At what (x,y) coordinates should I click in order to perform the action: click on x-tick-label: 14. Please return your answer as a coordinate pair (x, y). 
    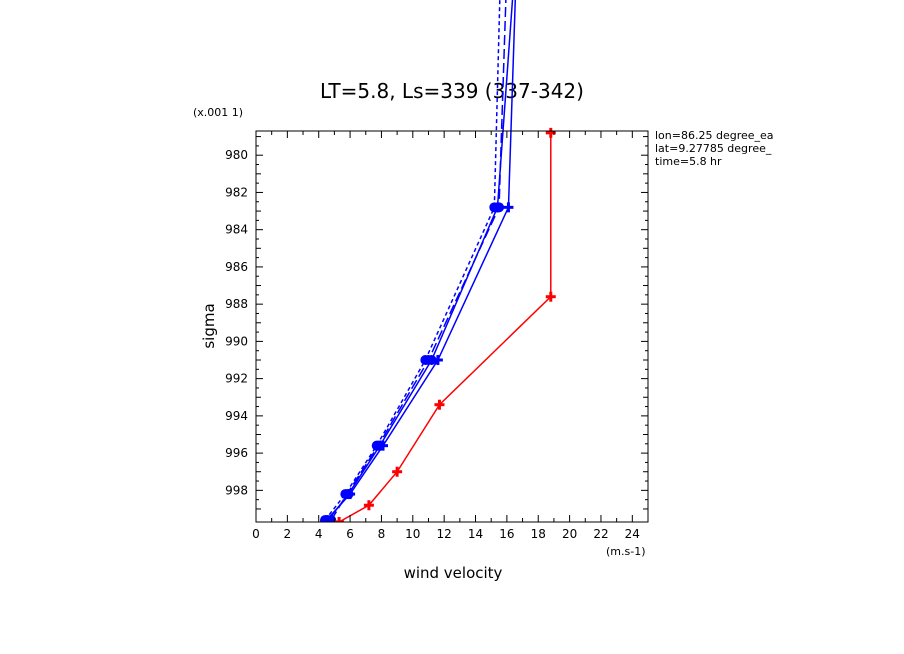
    Looking at the image, I should click on (475, 534).